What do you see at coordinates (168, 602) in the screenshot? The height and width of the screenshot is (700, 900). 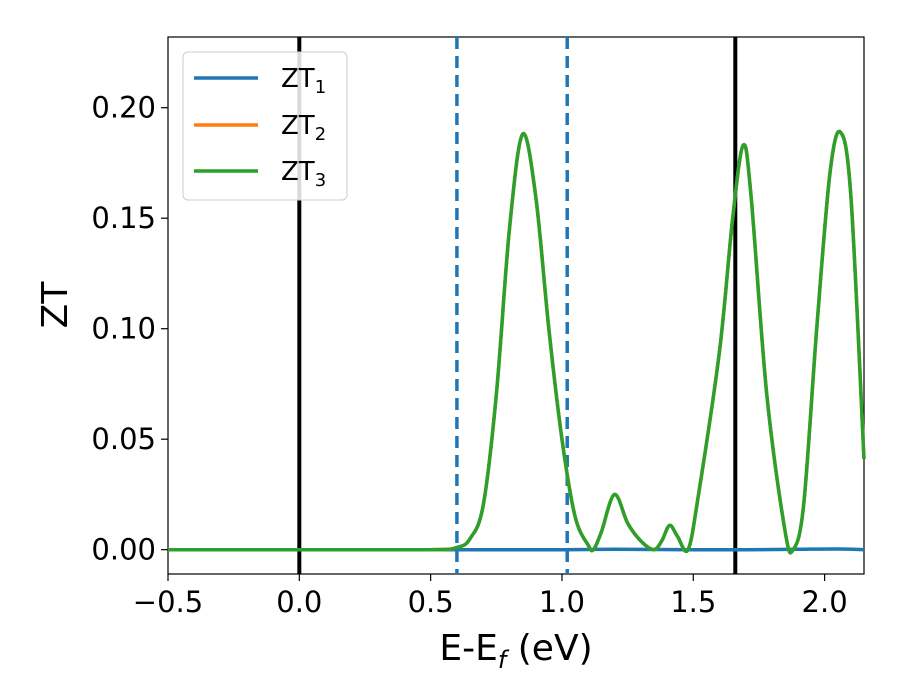 I see `x-tick-label: −0.5` at bounding box center [168, 602].